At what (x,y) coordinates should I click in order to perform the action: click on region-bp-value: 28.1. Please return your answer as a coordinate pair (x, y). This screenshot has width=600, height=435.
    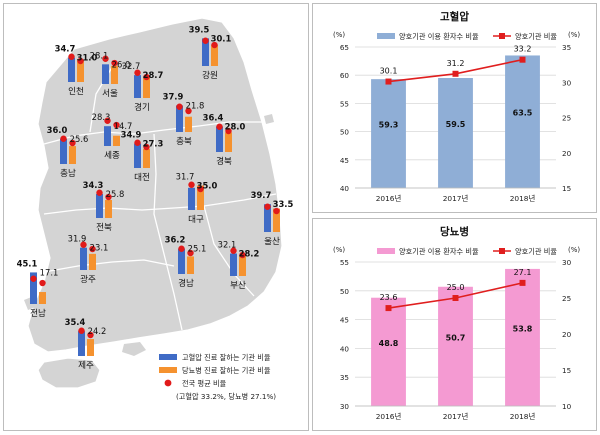
    Looking at the image, I should click on (99, 55).